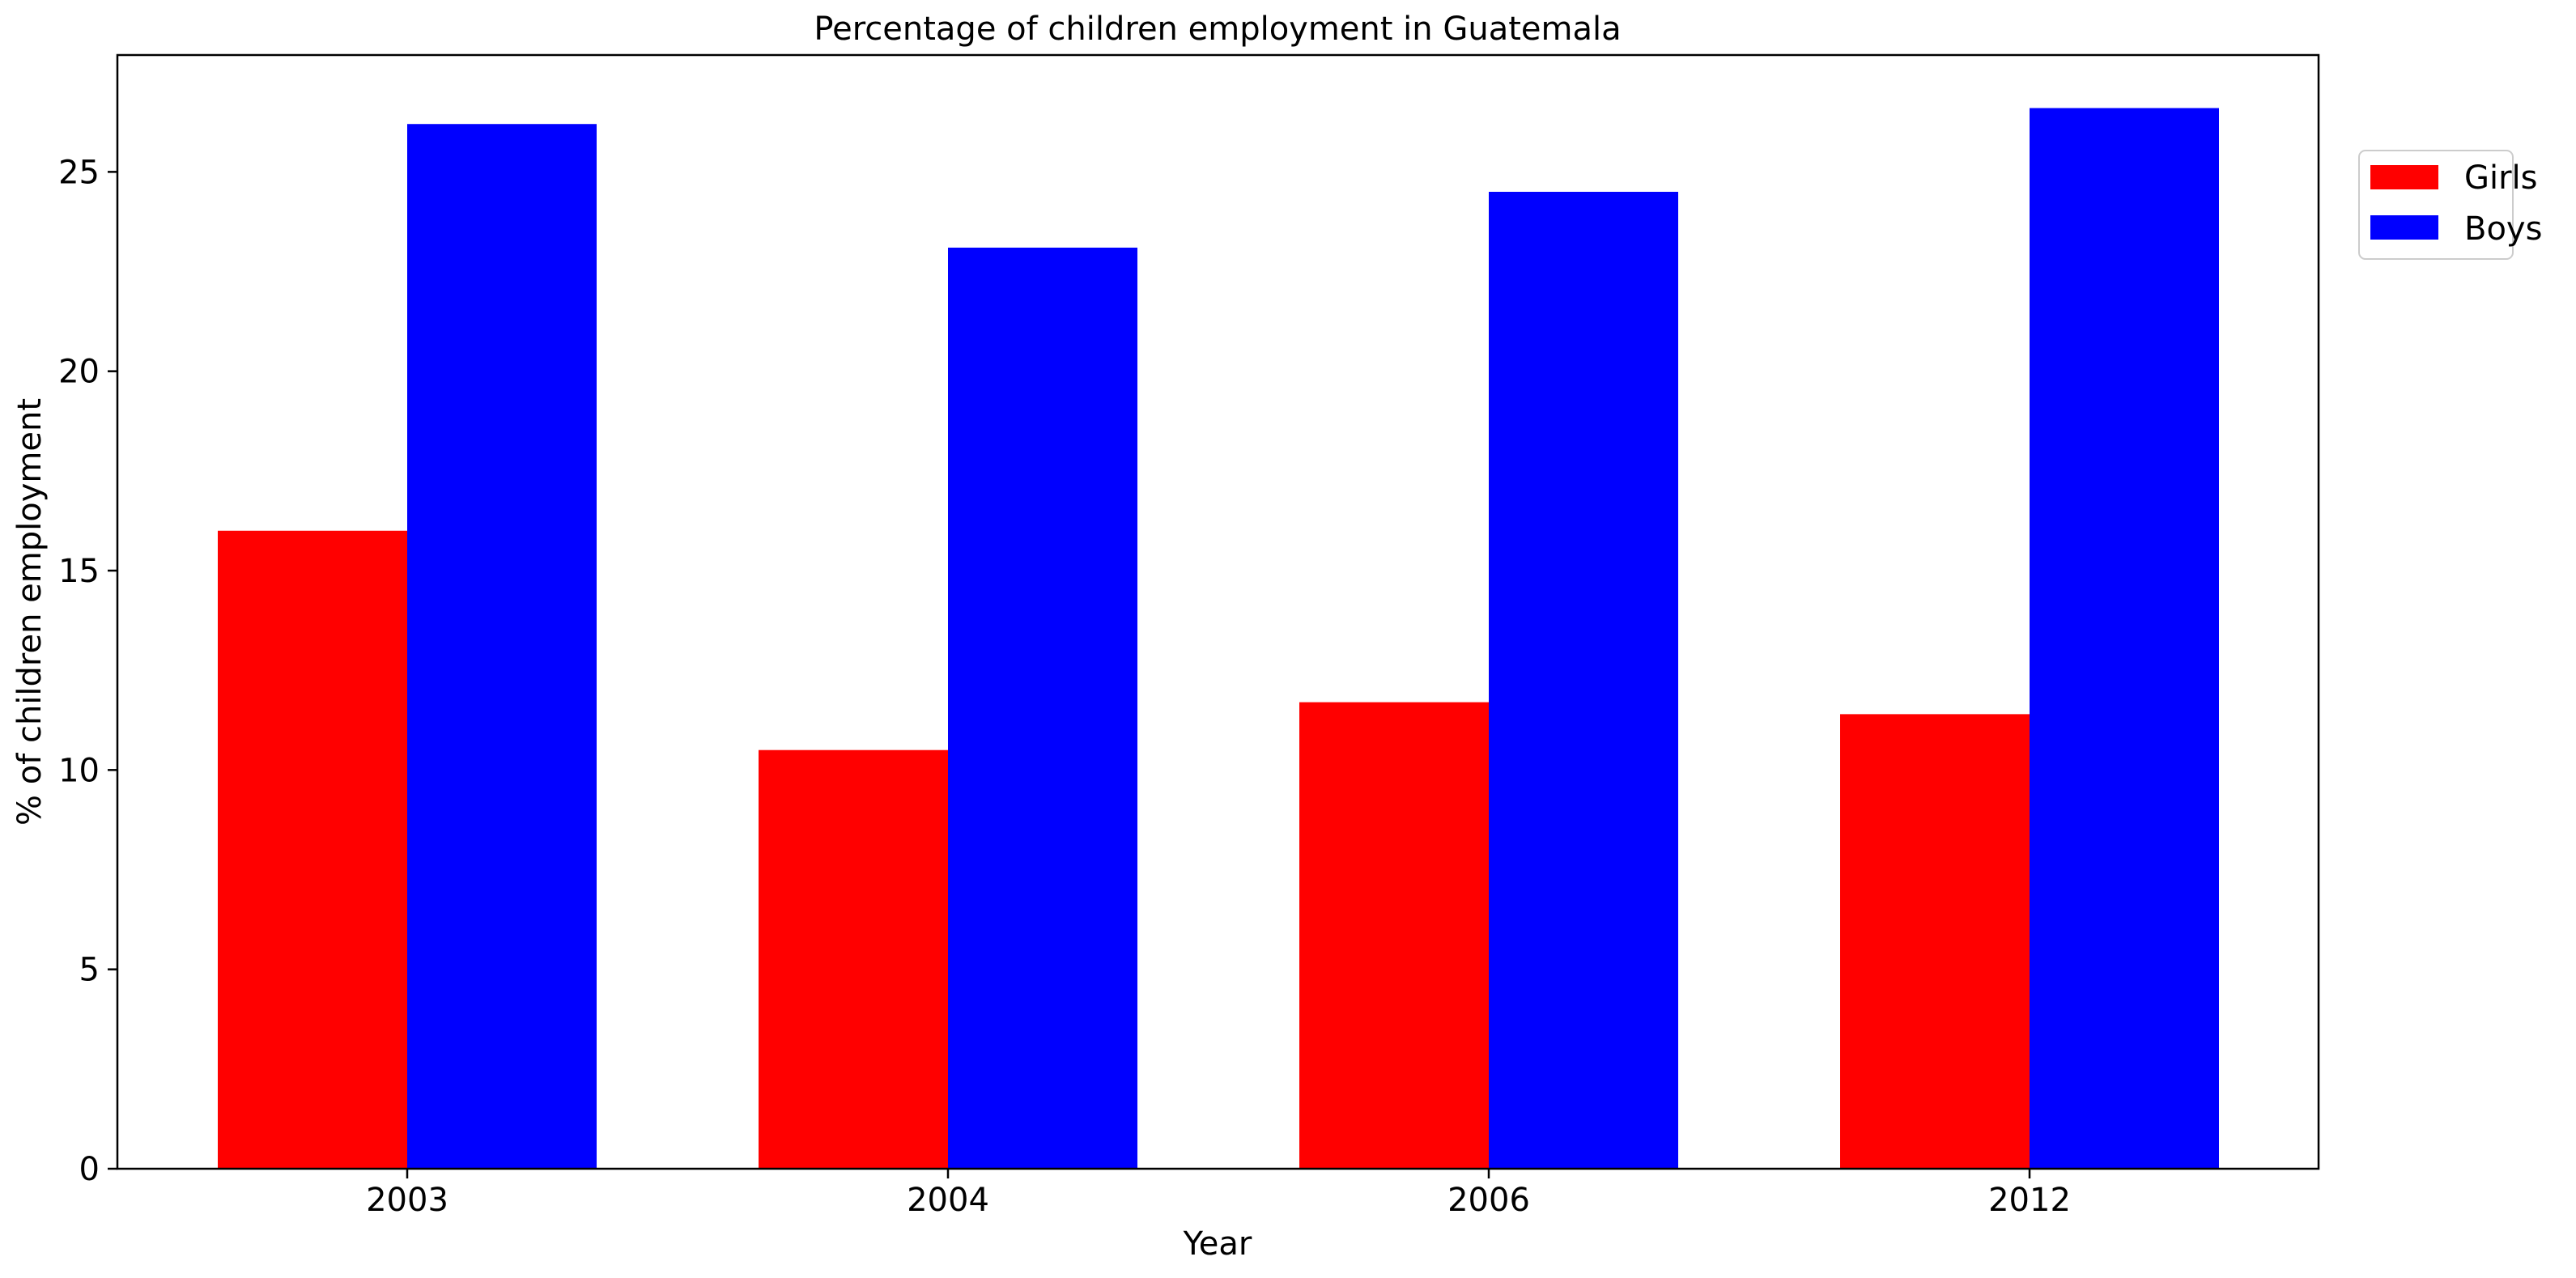 The width and height of the screenshot is (2576, 1278). I want to click on y-tick-label-15: 15, so click(79, 571).